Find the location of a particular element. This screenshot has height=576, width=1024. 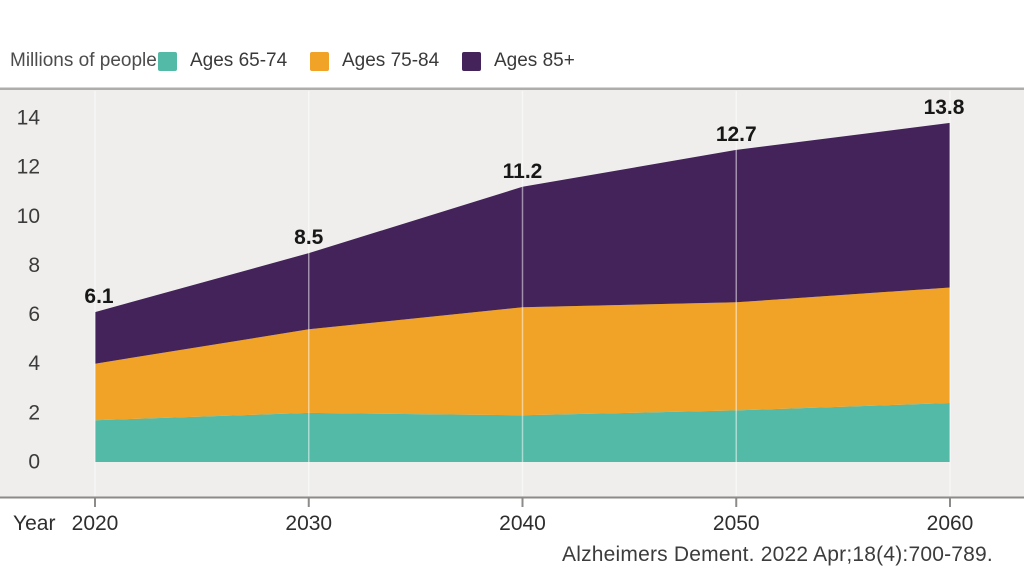

data-label-2020: 6.1 is located at coordinates (99, 296).